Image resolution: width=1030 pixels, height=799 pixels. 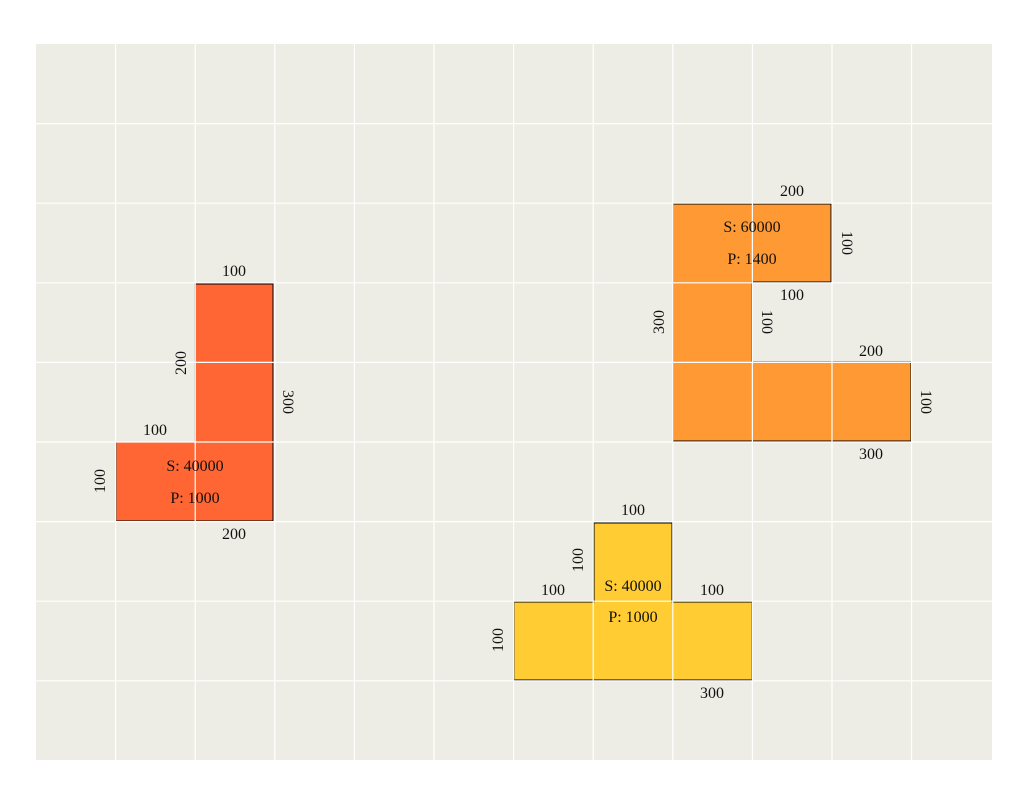 I want to click on red-right-length: 300, so click(x=287, y=402).